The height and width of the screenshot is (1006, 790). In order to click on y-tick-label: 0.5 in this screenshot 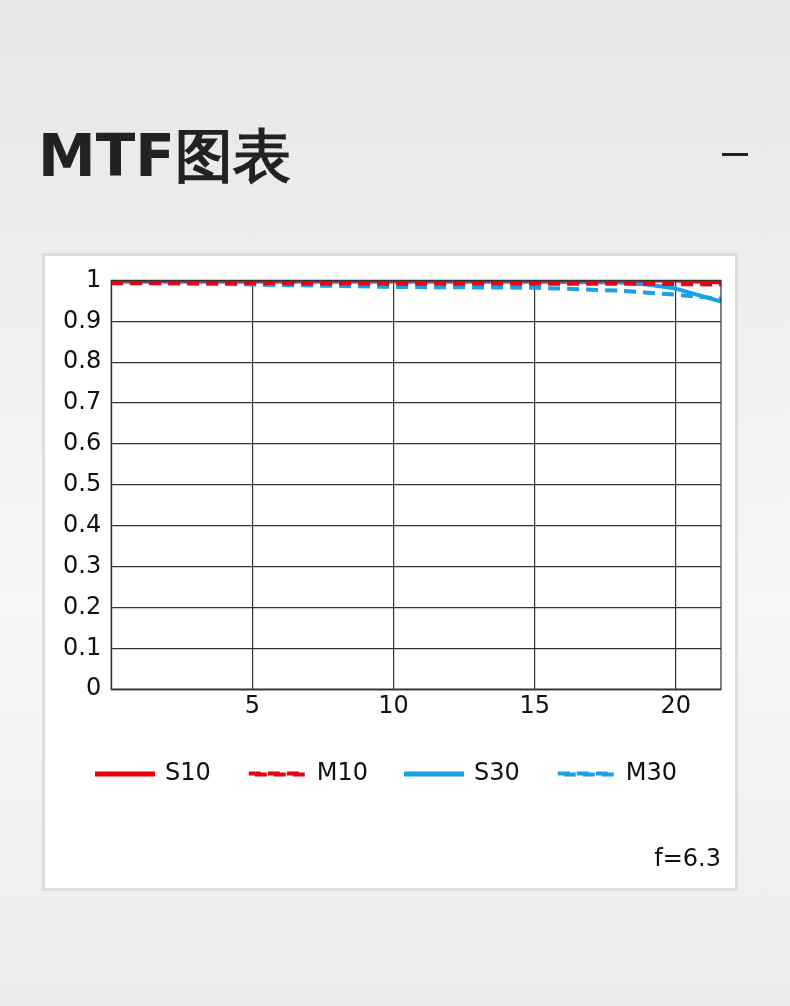, I will do `click(82, 483)`.